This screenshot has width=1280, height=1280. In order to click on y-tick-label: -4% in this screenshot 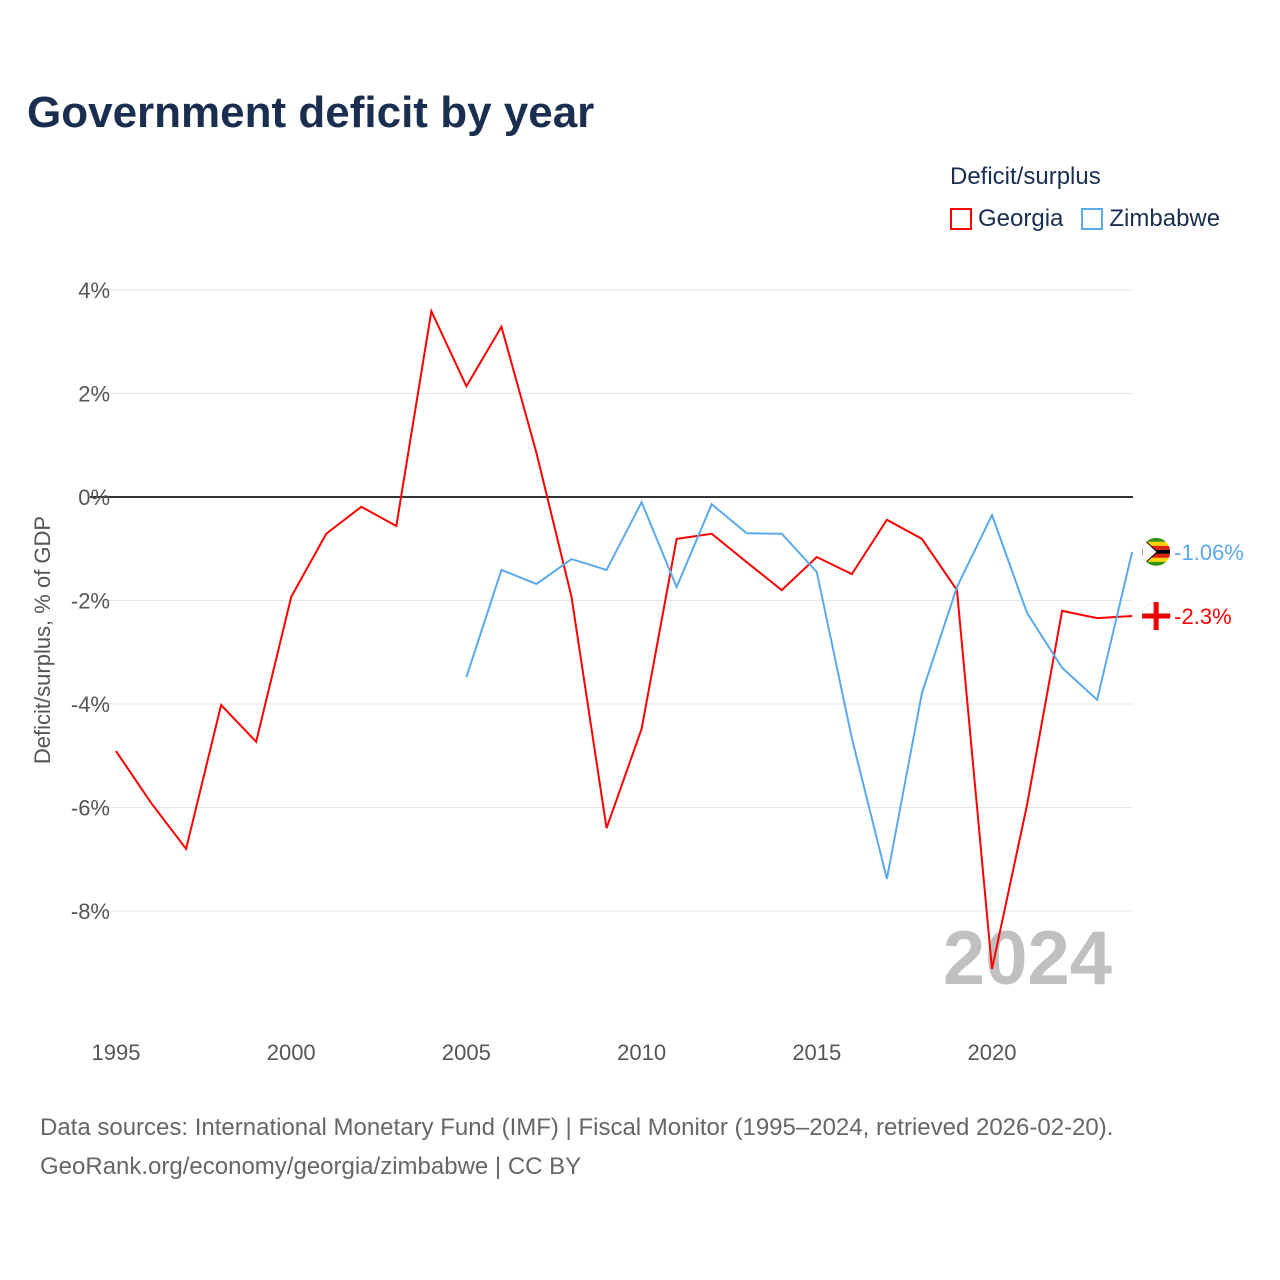, I will do `click(90, 704)`.